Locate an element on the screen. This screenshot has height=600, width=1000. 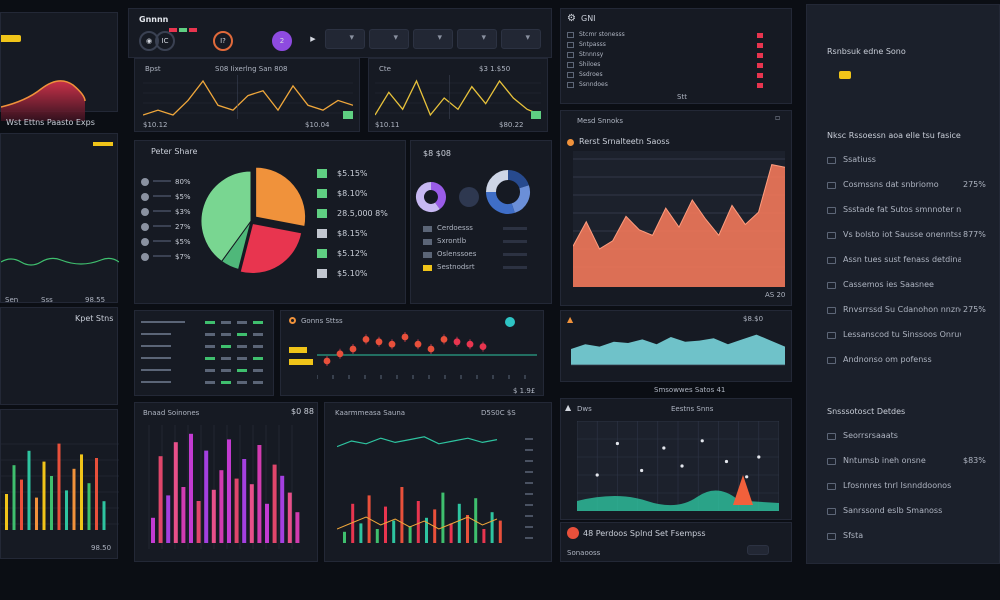
list-item: Ssnndoes is located at coordinates (677, 86).